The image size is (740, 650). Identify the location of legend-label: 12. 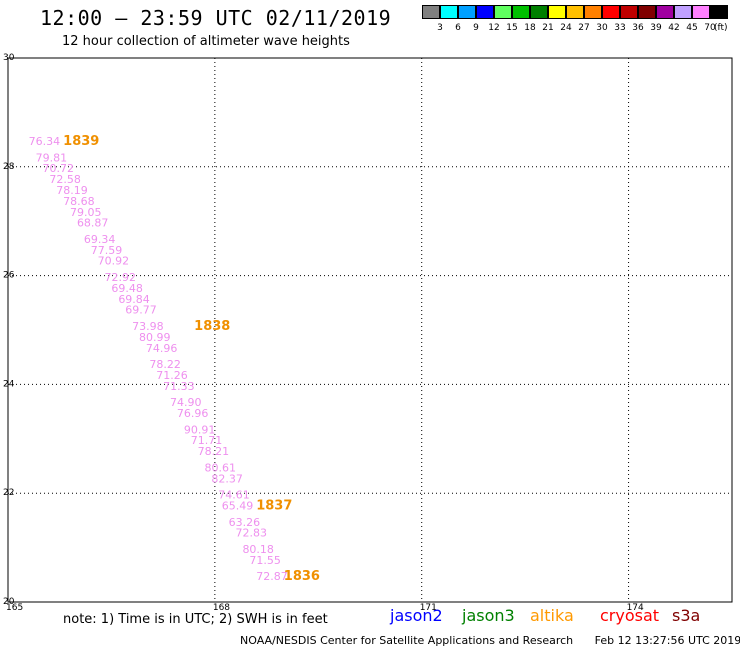
(494, 28).